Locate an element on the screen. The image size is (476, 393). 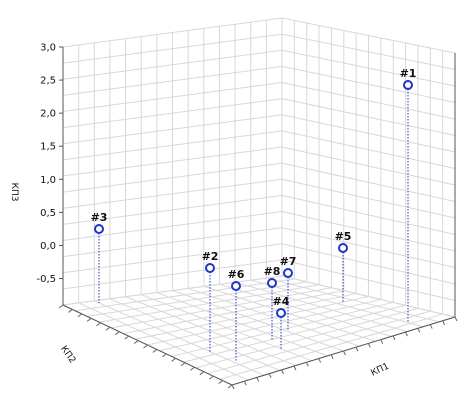
point-label: #6 is located at coordinates (236, 274).